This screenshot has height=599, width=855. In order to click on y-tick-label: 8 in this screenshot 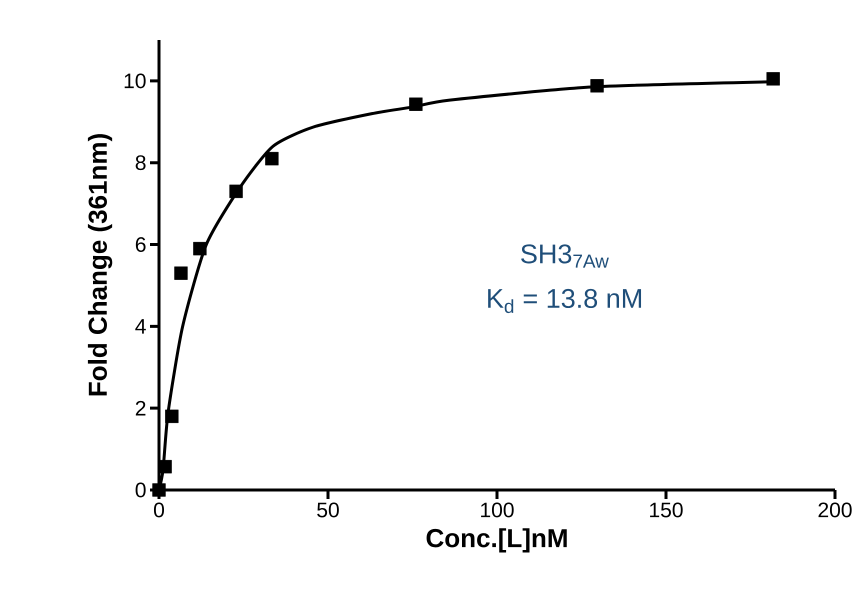, I will do `click(141, 162)`.